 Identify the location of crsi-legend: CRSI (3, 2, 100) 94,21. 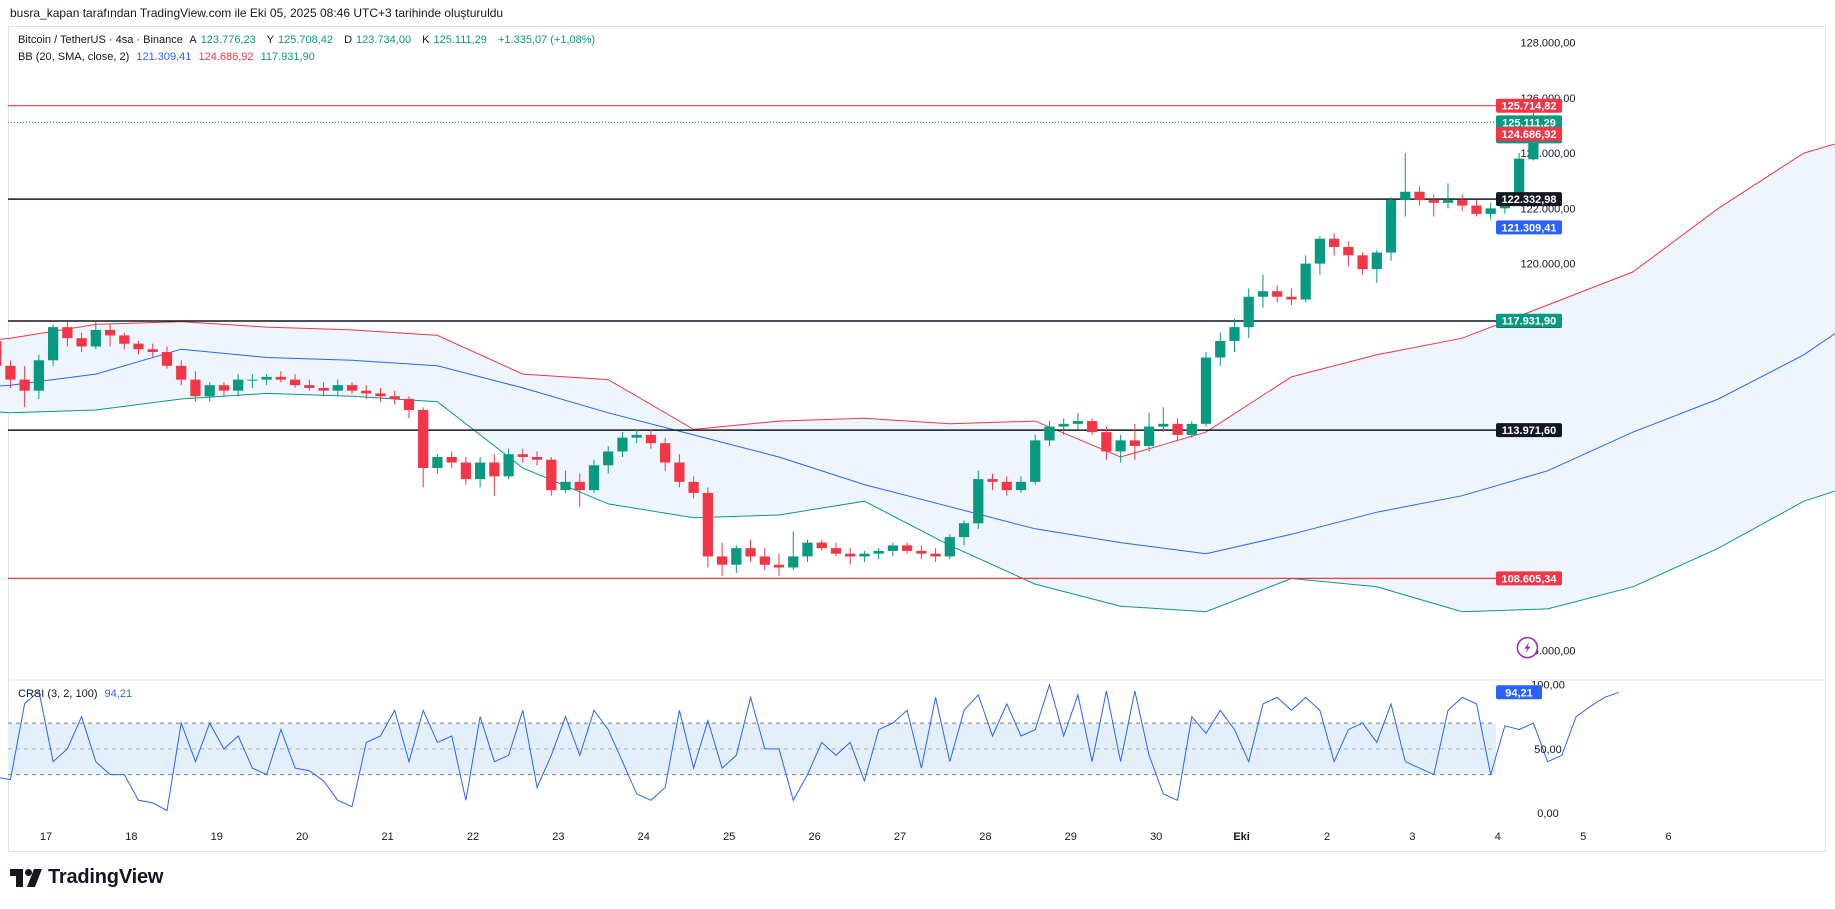
(77, 694).